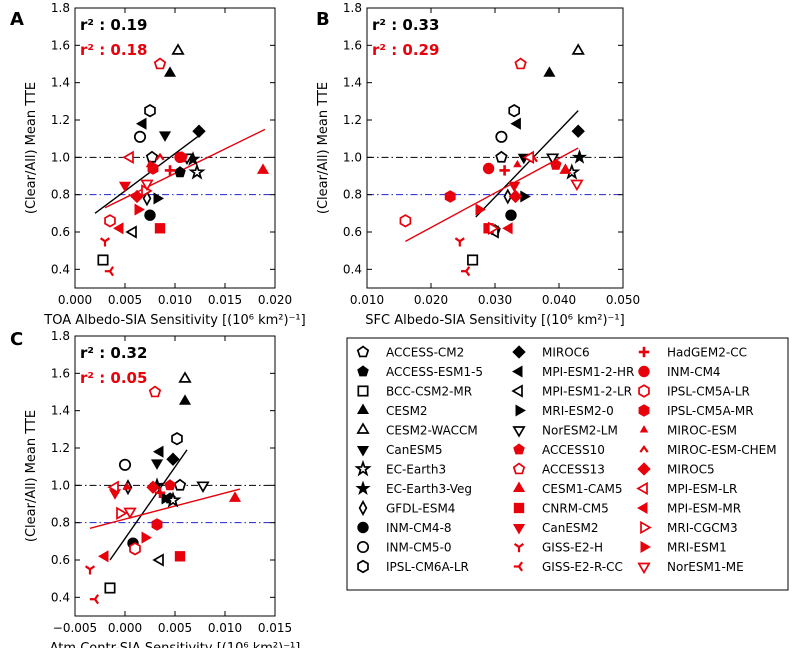 The image size is (796, 648). Describe the element at coordinates (60, 232) in the screenshot. I see `y-tick-label: 0.6` at that location.